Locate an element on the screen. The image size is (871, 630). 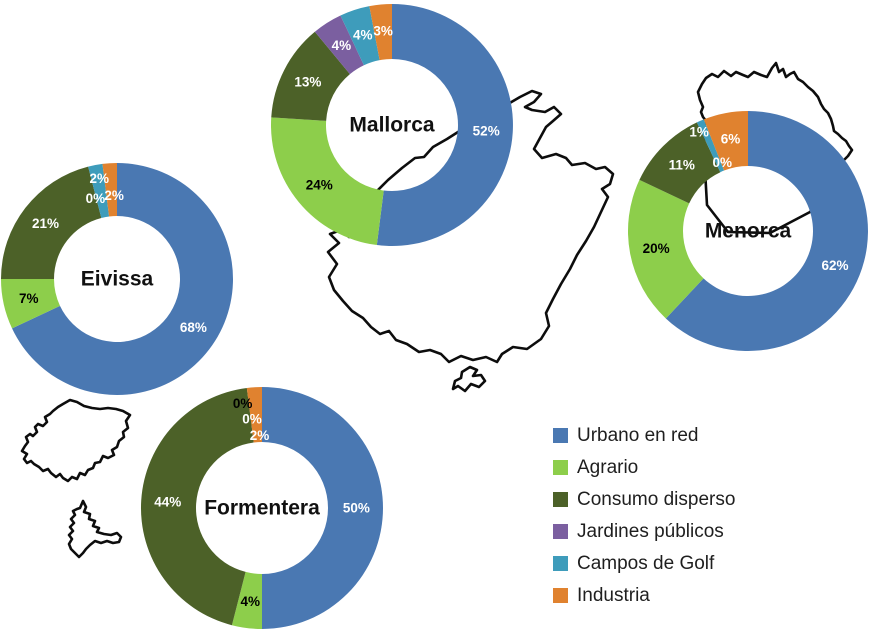
legend-label: Agrario is located at coordinates (608, 467).